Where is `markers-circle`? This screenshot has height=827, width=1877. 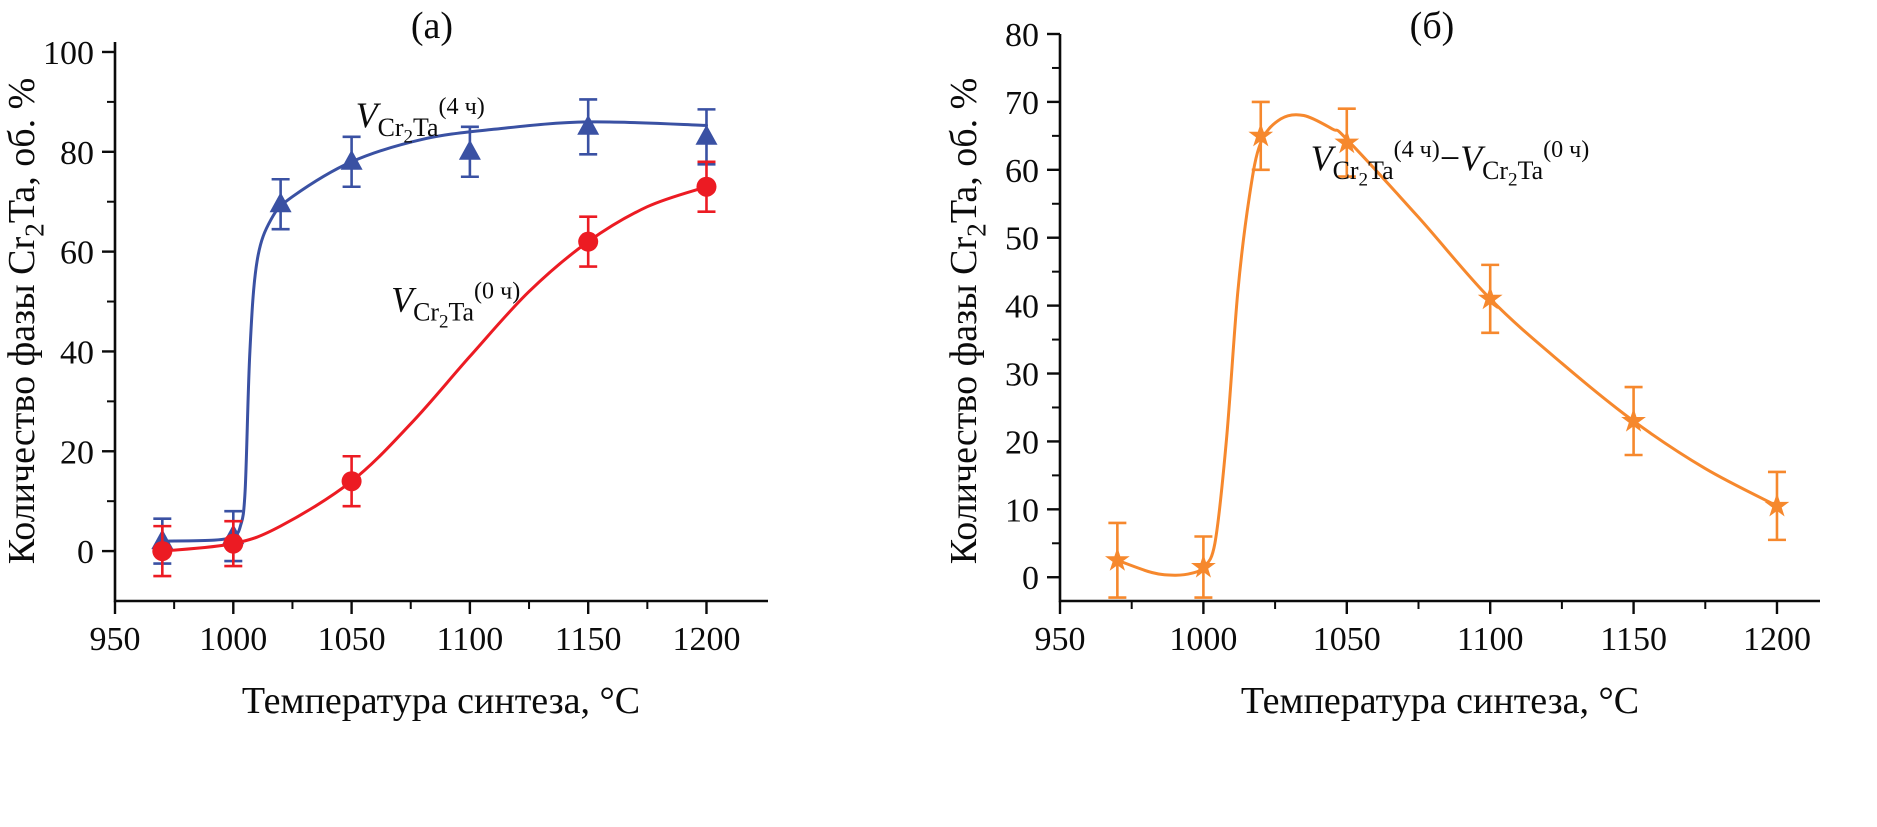 markers-circle is located at coordinates (434, 369).